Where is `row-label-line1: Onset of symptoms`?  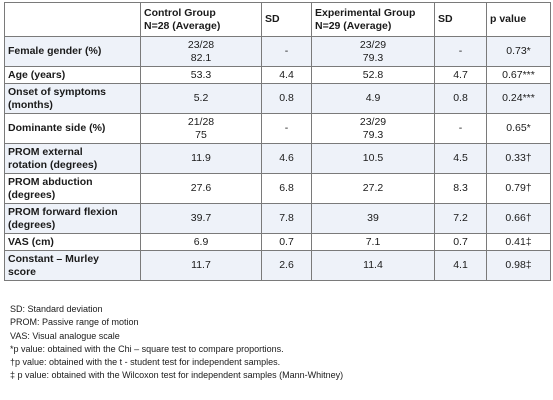
row-label-line1: Onset of symptoms is located at coordinates (57, 91).